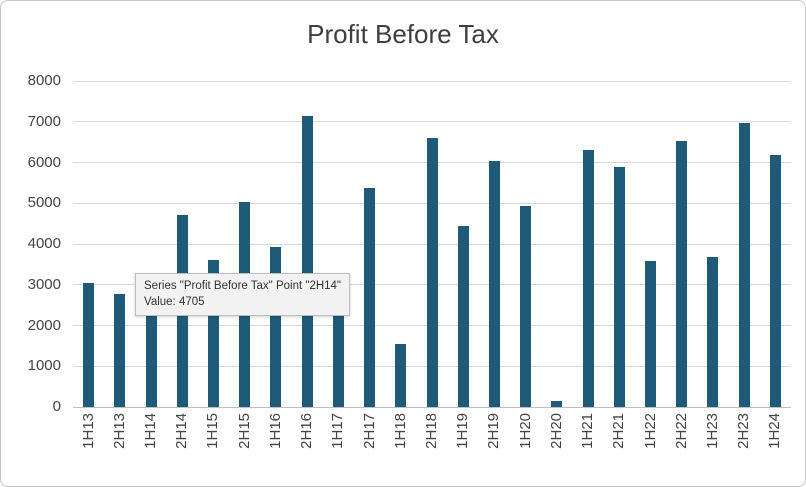 The height and width of the screenshot is (487, 806). I want to click on x-axis-label: 1H14, so click(151, 431).